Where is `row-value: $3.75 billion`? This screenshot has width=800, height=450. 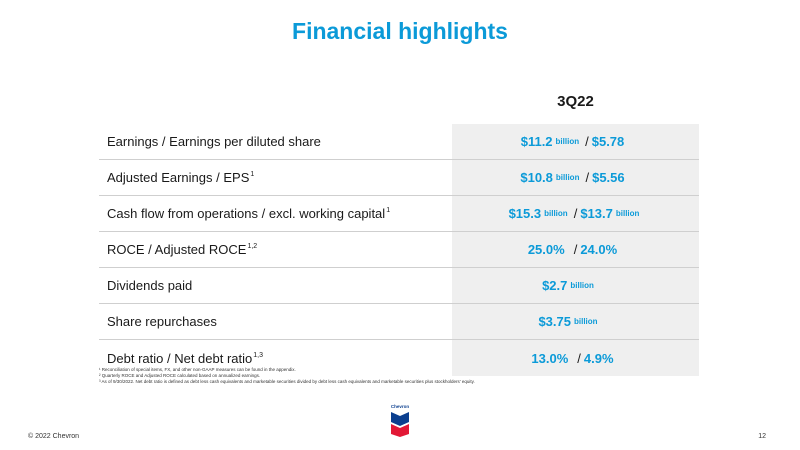 row-value: $3.75 billion is located at coordinates (575, 321).